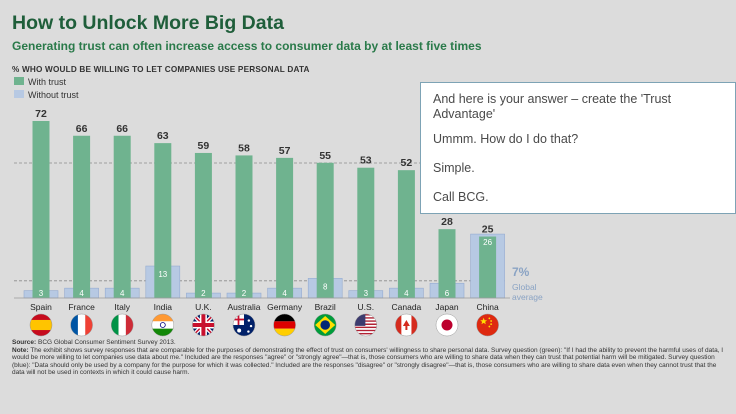  Describe the element at coordinates (244, 325) in the screenshot. I see `australia-flag-icon` at that location.